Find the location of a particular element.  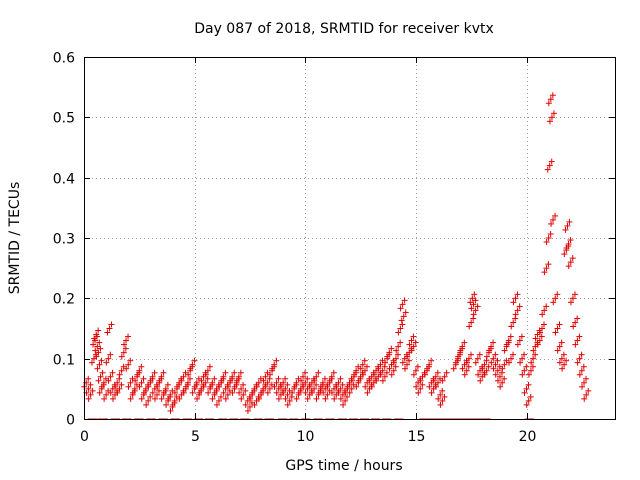

y-tick-label: 0 is located at coordinates (70, 421).